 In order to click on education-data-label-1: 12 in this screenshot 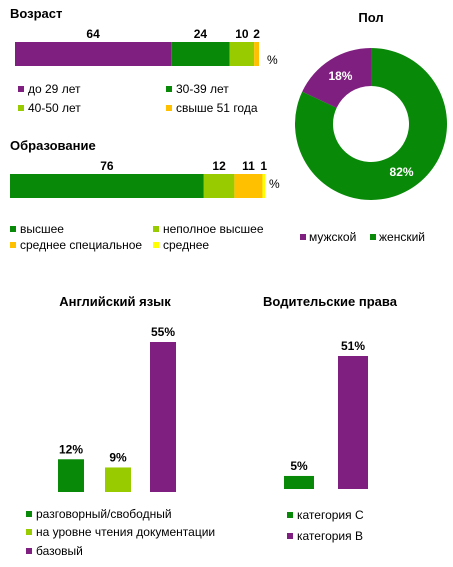, I will do `click(219, 166)`.